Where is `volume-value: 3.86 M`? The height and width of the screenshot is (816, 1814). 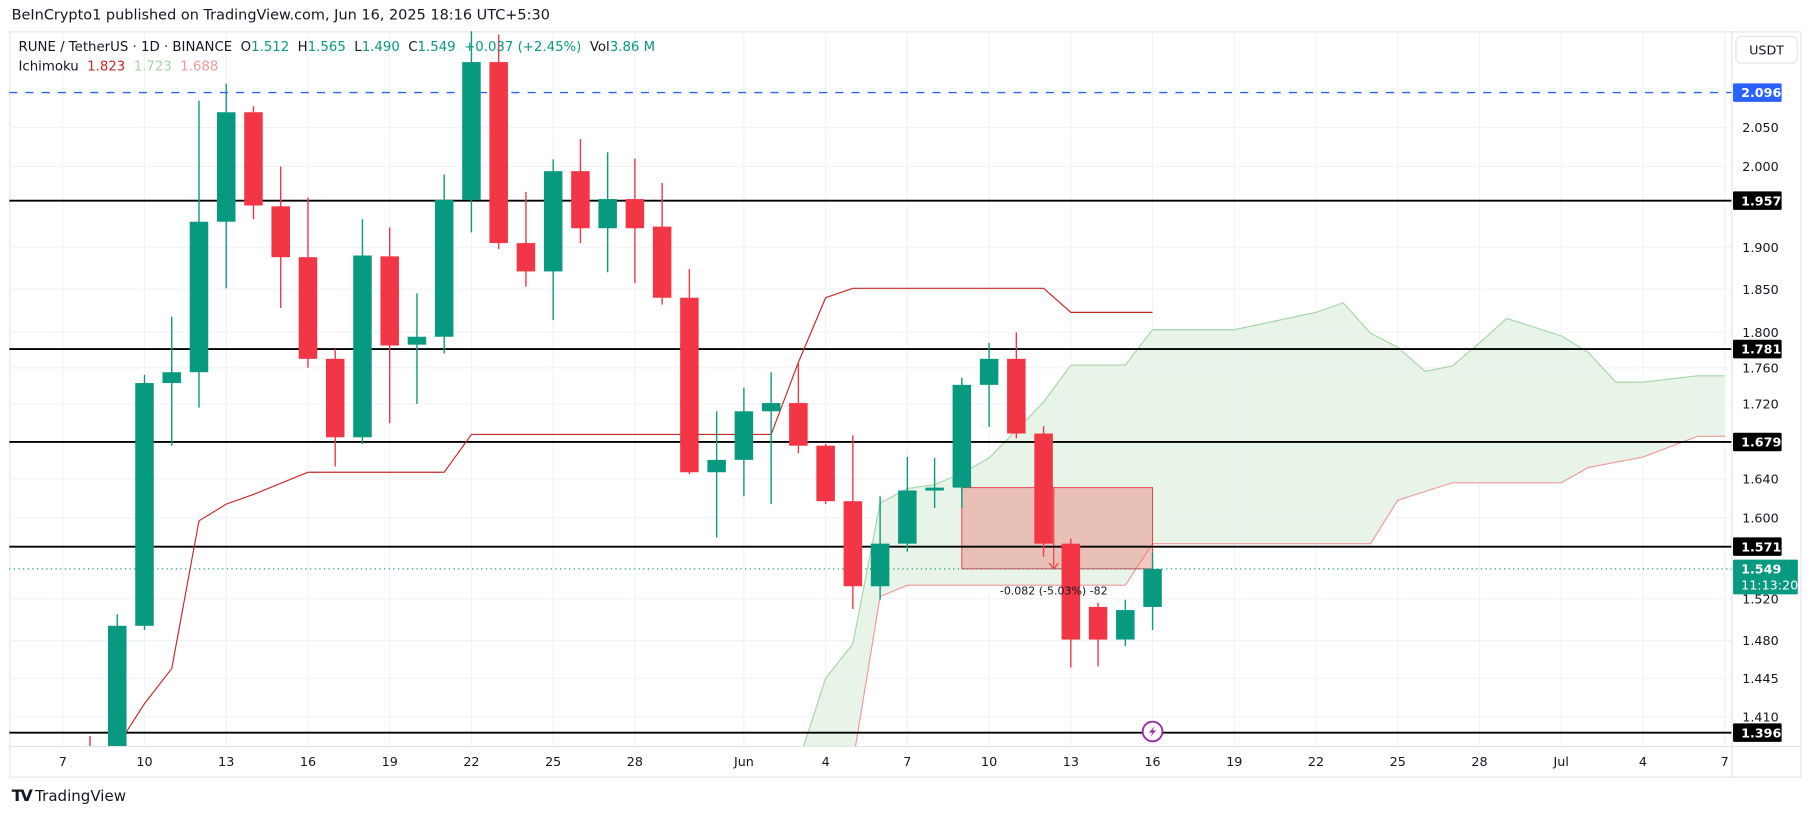 volume-value: 3.86 M is located at coordinates (632, 46).